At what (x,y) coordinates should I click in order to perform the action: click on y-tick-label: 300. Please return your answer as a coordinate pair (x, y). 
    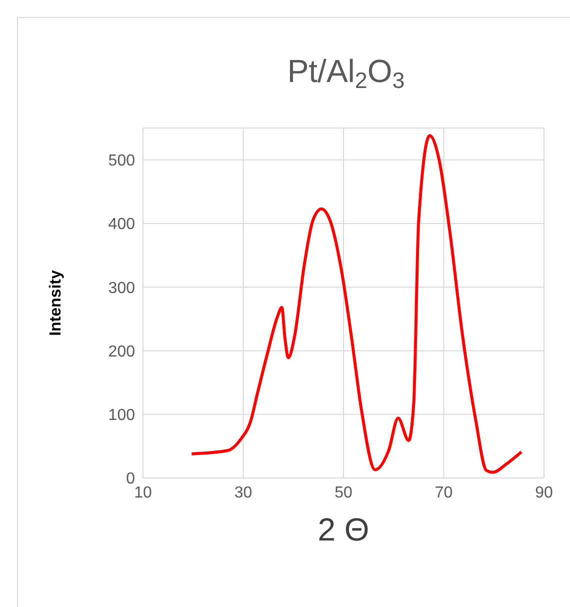
    Looking at the image, I should click on (122, 288).